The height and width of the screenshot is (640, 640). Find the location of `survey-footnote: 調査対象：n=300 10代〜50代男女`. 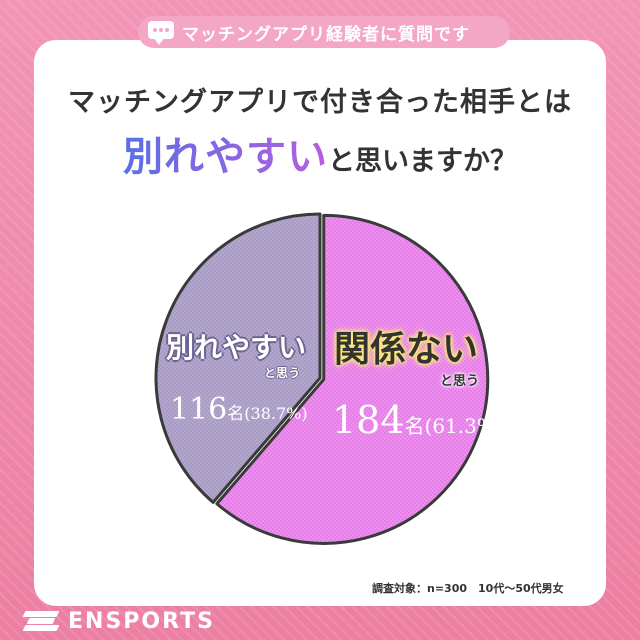

survey-footnote: 調査対象：n=300 10代〜50代男女 is located at coordinates (468, 588).